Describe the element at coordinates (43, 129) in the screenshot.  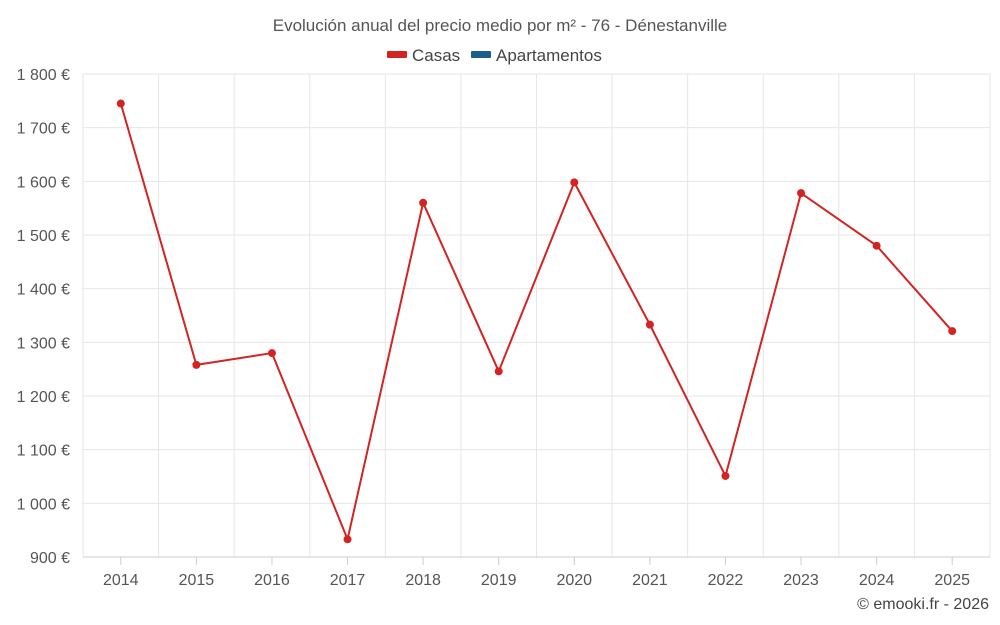
I see `y-tick-label: 1 700 €` at that location.